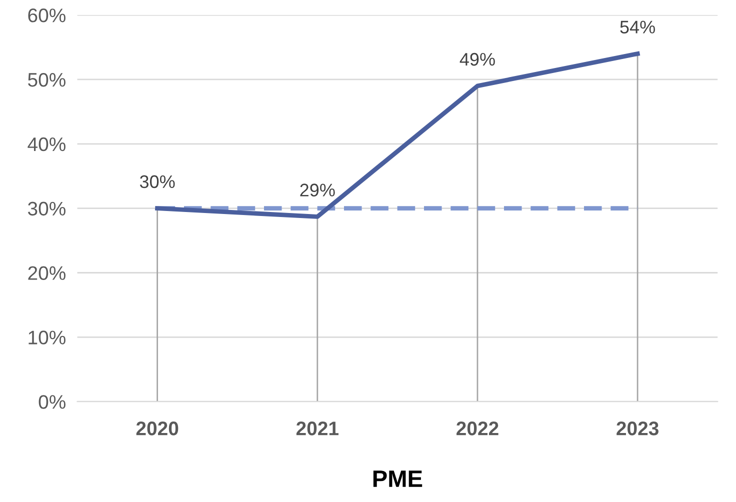 The width and height of the screenshot is (736, 502). I want to click on x-tick-label: 2020, so click(157, 429).